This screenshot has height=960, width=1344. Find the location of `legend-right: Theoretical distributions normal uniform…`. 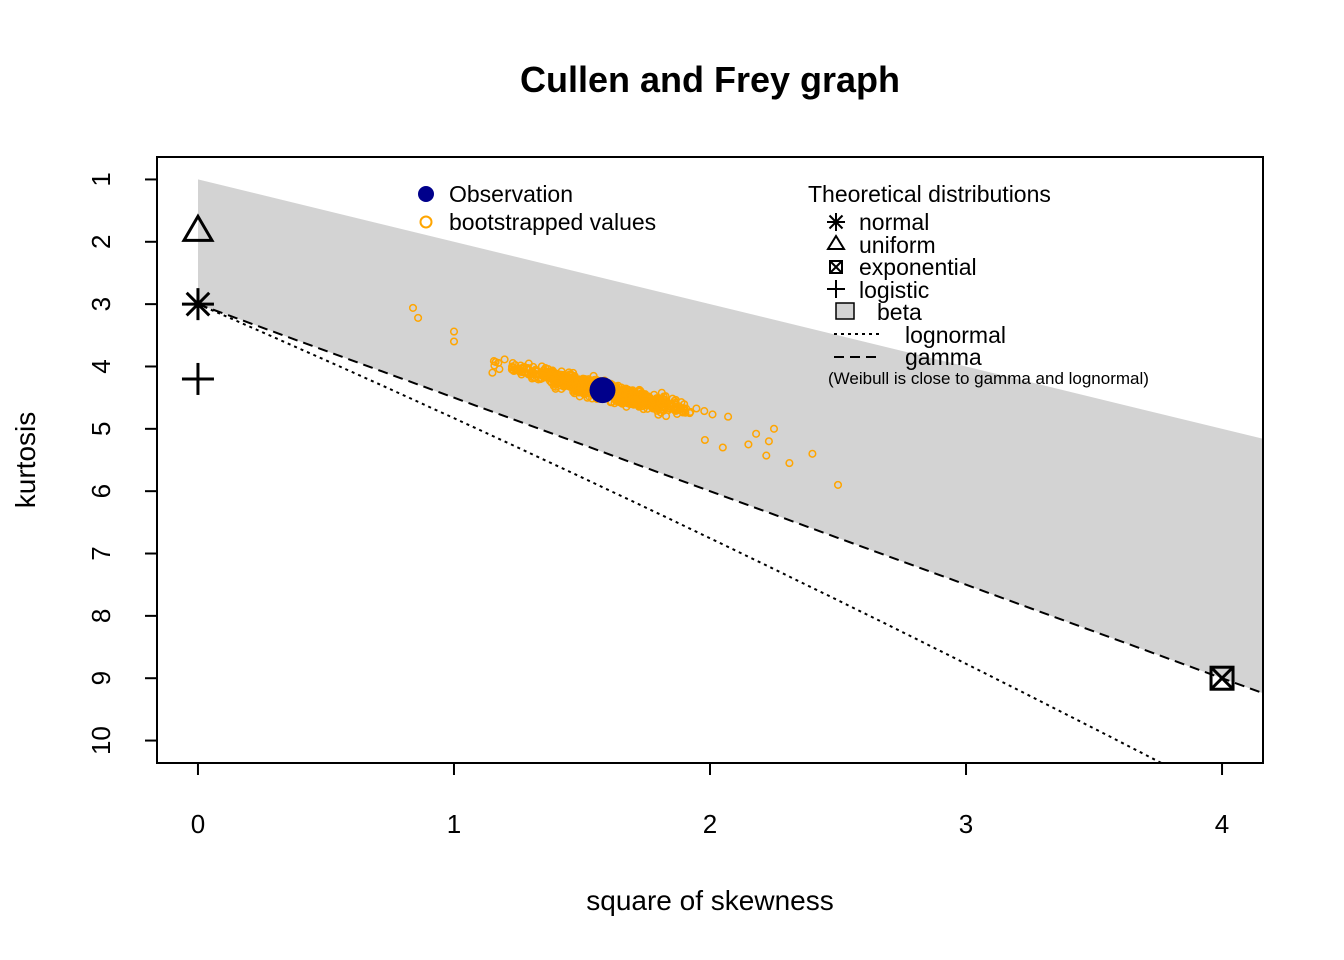

legend-right: Theoretical distributions normal uniform… is located at coordinates (978, 284).